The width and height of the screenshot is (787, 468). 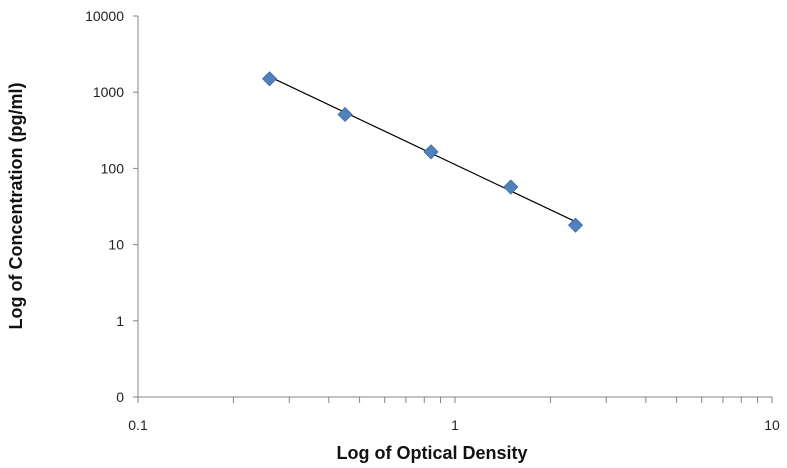 I want to click on y-axis-ticks: 0 1 10 100 1000 10000, so click(x=111, y=206).